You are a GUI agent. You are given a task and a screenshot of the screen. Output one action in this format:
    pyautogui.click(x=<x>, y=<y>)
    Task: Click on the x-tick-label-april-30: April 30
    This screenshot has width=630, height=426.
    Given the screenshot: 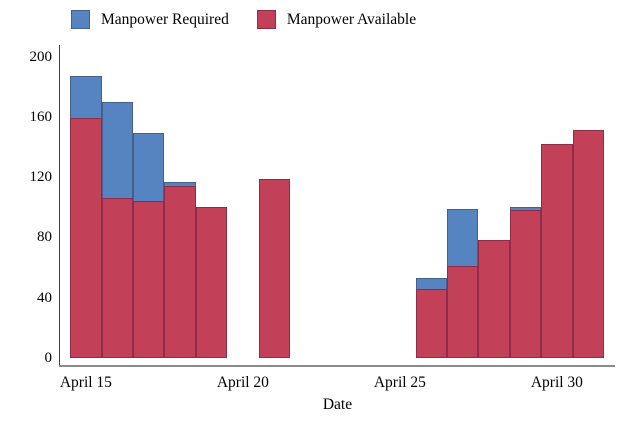 What is the action you would take?
    pyautogui.click(x=556, y=382)
    